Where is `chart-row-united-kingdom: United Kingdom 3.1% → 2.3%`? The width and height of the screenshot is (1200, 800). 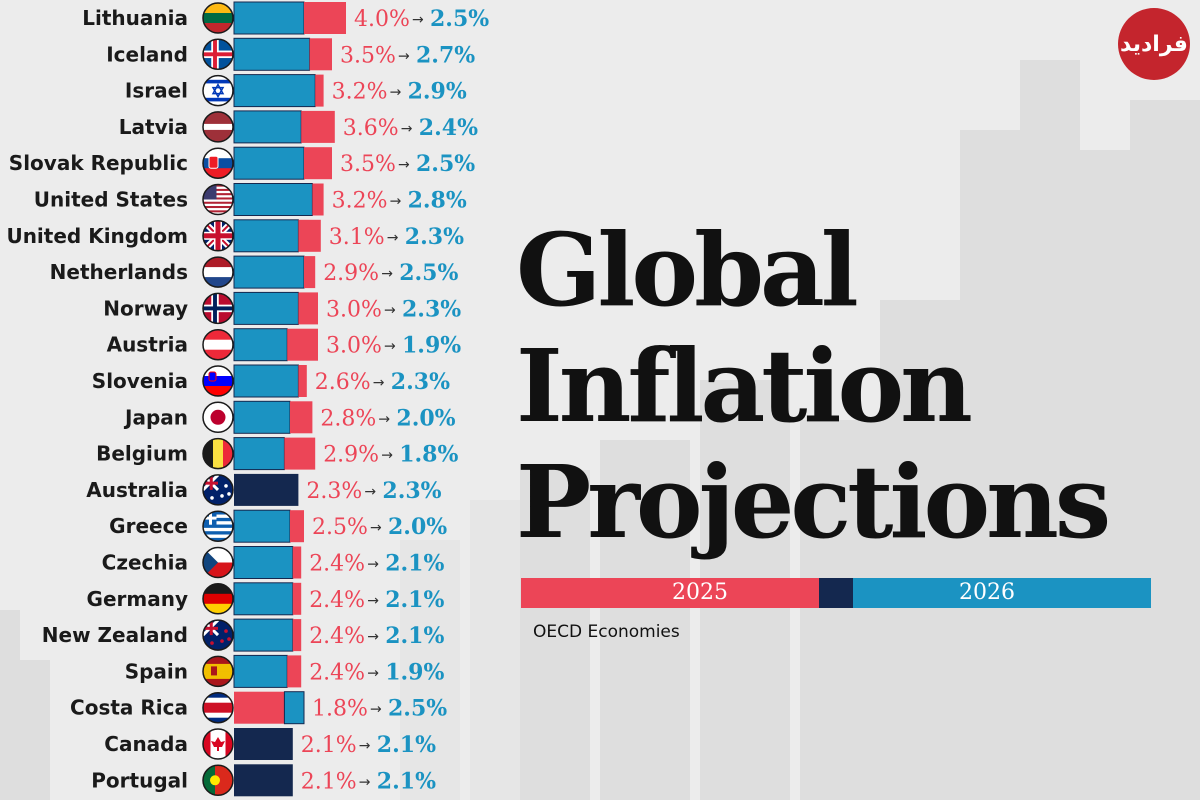
chart-row-united-kingdom: United Kingdom 3.1% → 2.3% is located at coordinates (235, 236).